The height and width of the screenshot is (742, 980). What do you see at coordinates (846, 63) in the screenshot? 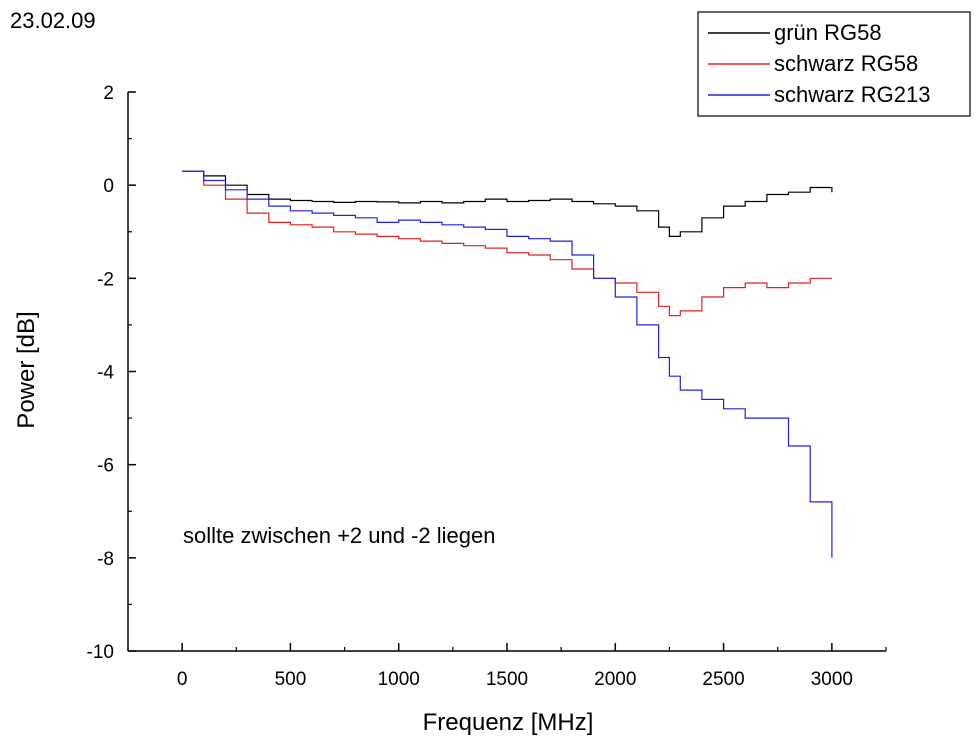
I see `legend-label-2: schwarz RG58` at bounding box center [846, 63].